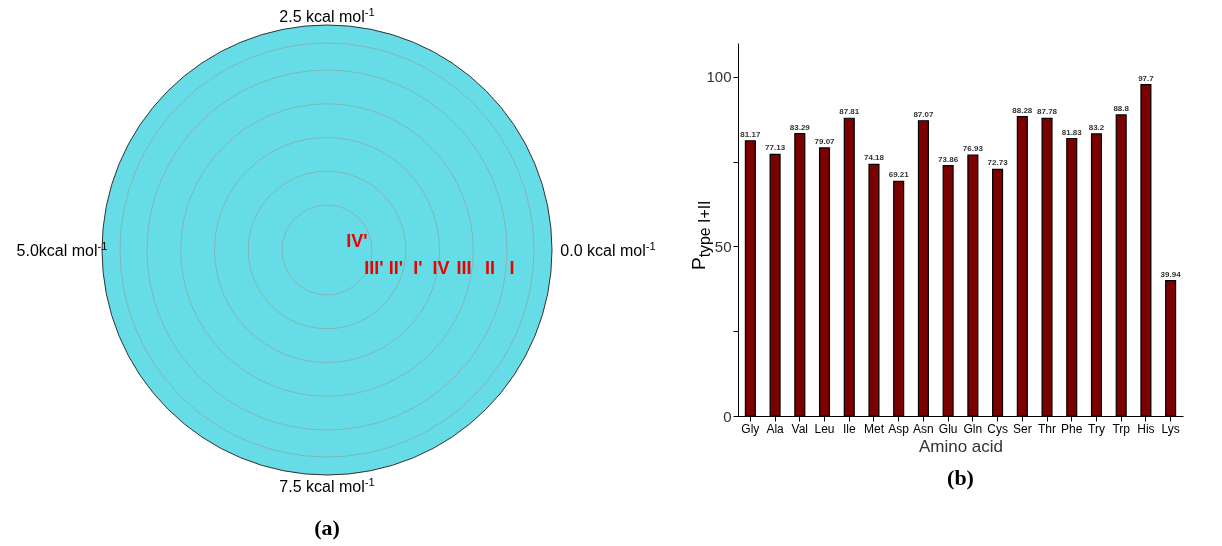  I want to click on y-tick-label: 100, so click(719, 77).